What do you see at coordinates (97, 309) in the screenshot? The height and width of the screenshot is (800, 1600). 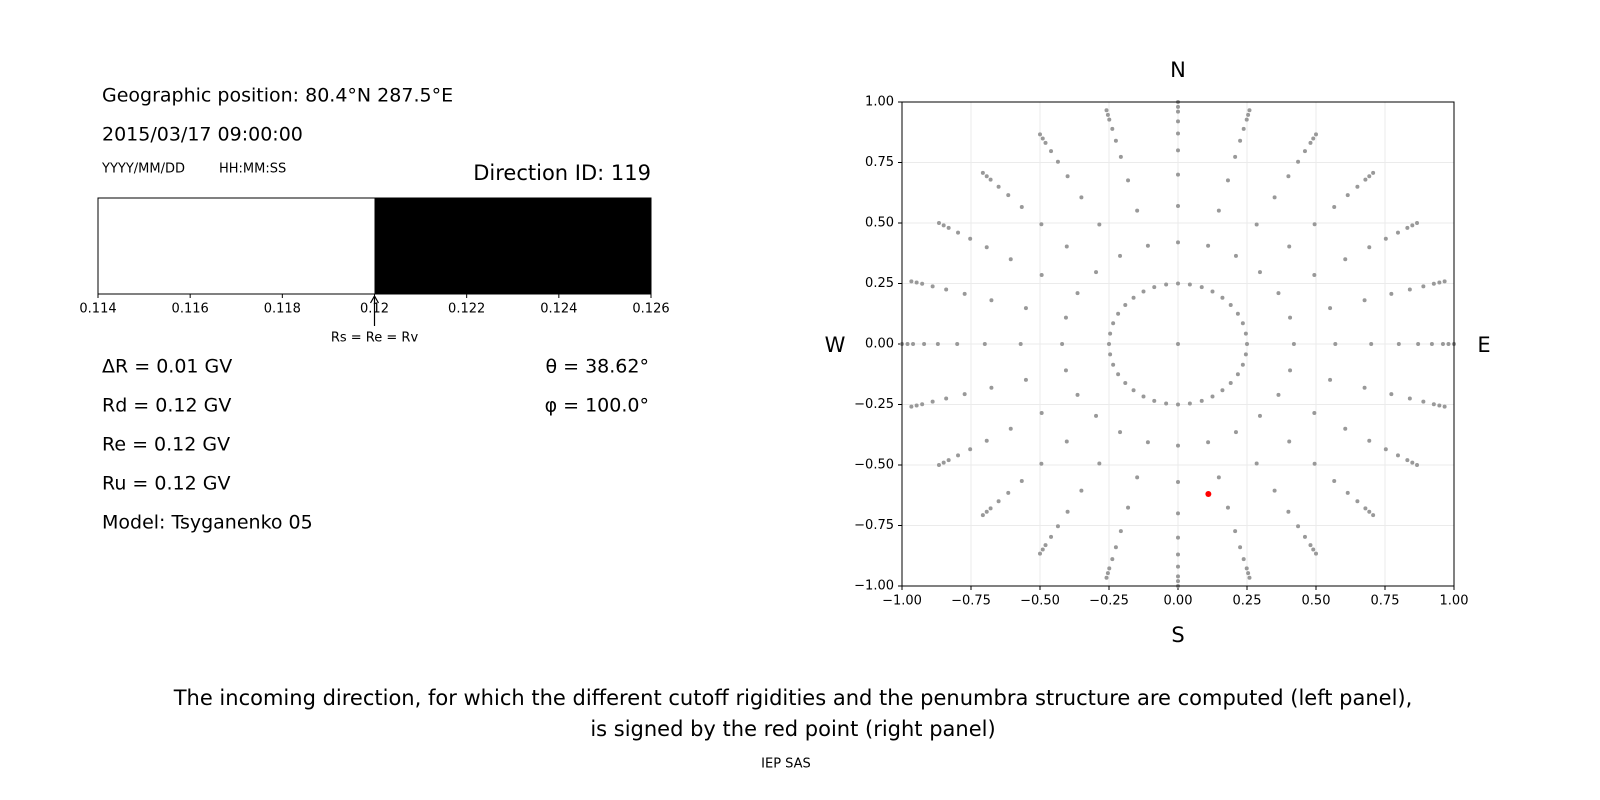 I see `x-tick-label: 0.114` at bounding box center [97, 309].